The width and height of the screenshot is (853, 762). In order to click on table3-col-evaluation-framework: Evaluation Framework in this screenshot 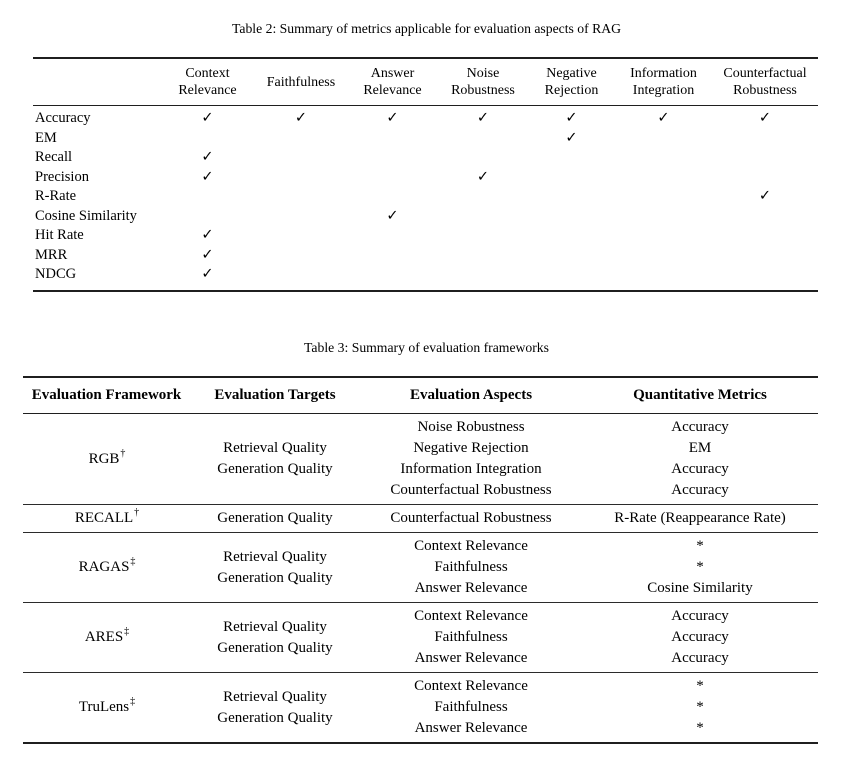, I will do `click(106, 395)`.